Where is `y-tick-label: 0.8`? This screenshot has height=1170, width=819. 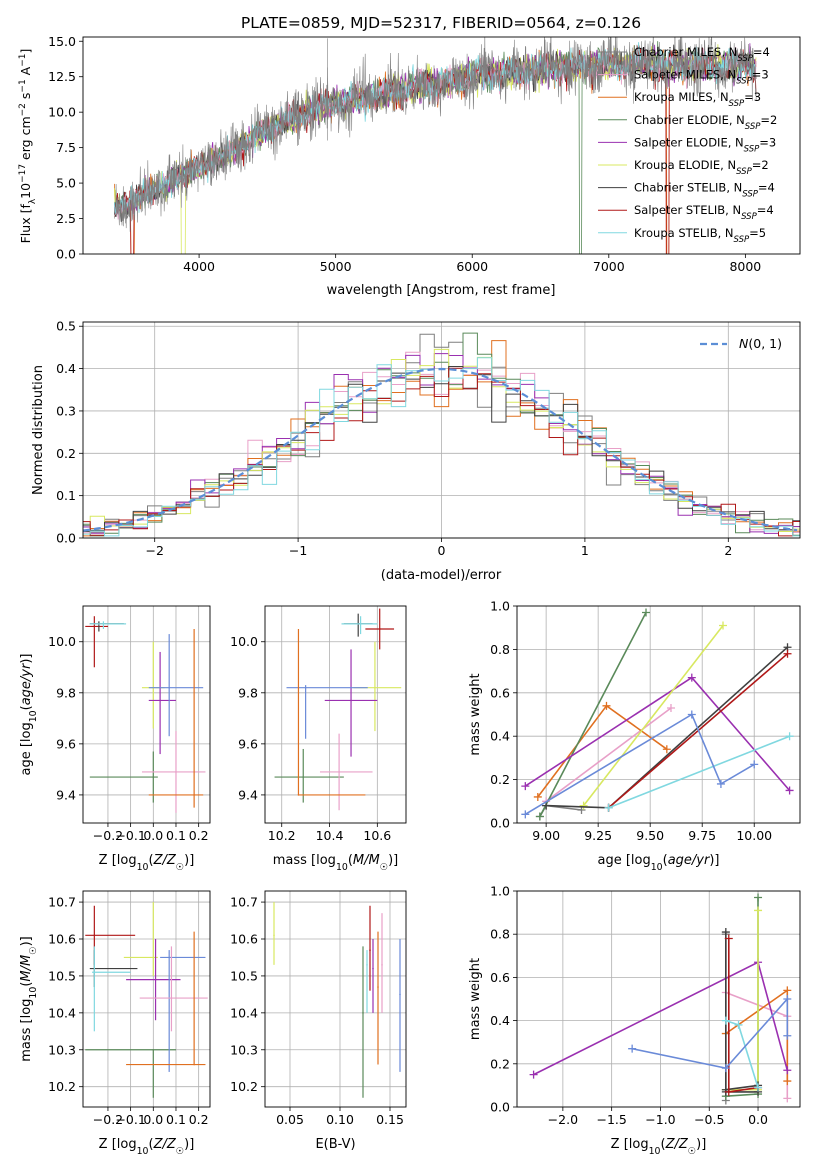 y-tick-label: 0.8 is located at coordinates (500, 649).